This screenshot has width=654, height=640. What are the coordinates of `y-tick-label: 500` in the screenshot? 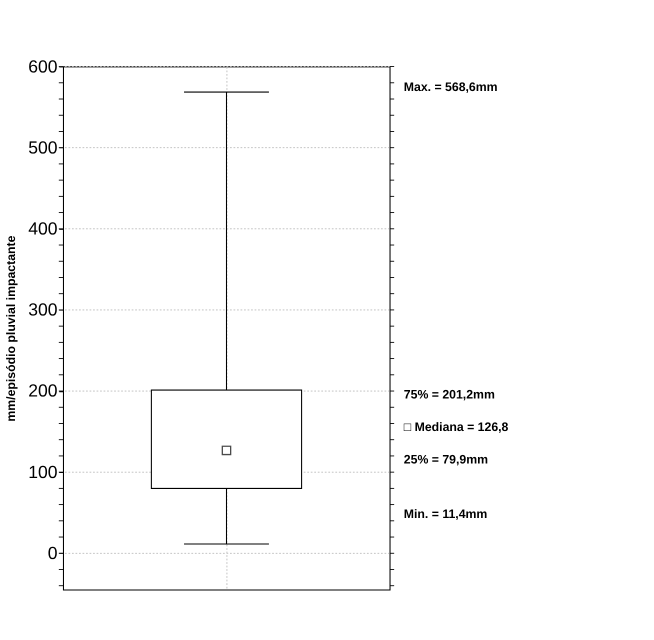 It's located at (43, 147).